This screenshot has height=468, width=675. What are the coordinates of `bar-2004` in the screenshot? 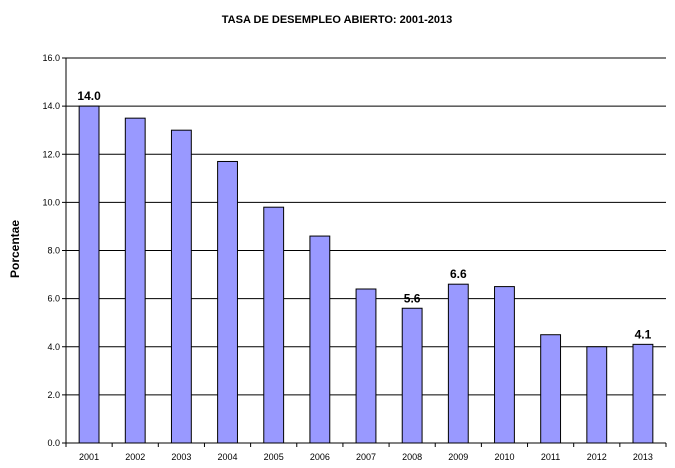 It's located at (227, 302).